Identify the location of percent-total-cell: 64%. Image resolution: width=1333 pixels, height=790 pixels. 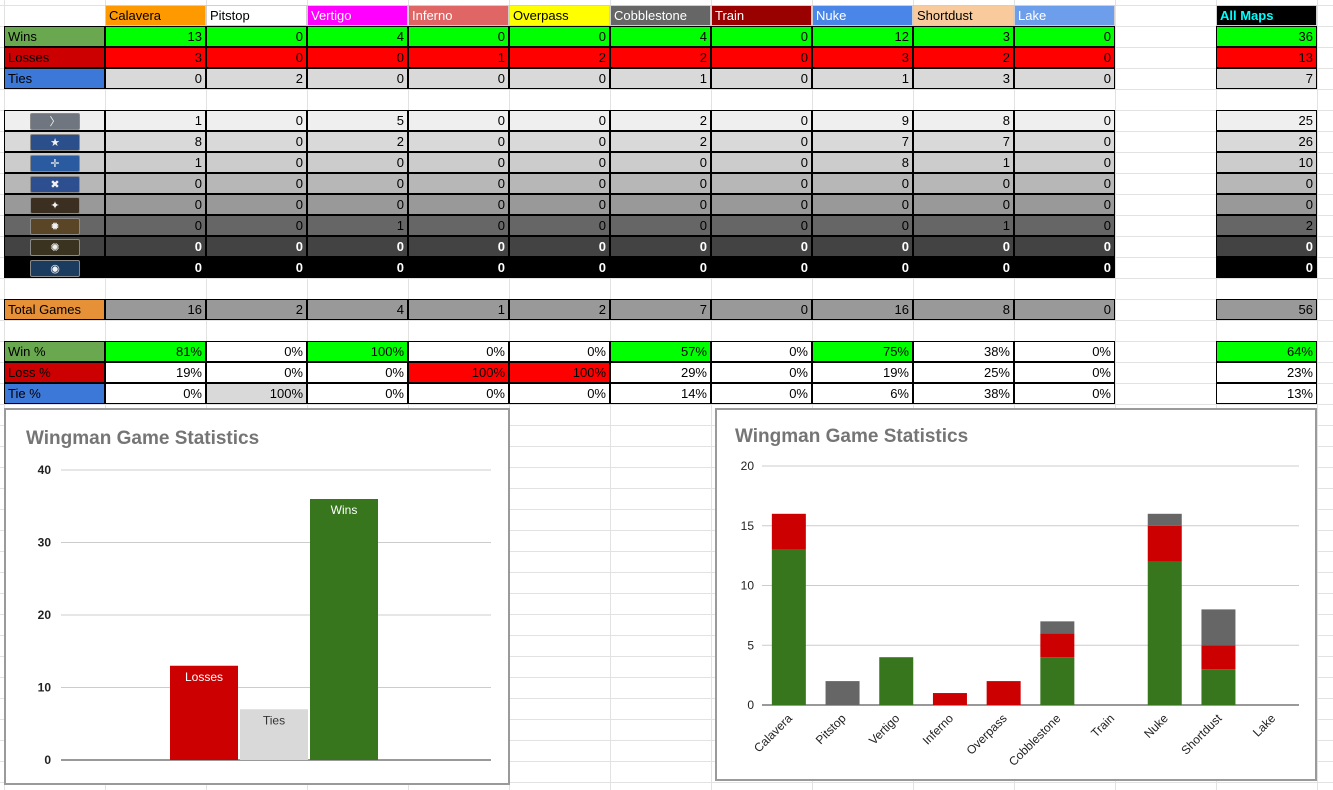
(1266, 351).